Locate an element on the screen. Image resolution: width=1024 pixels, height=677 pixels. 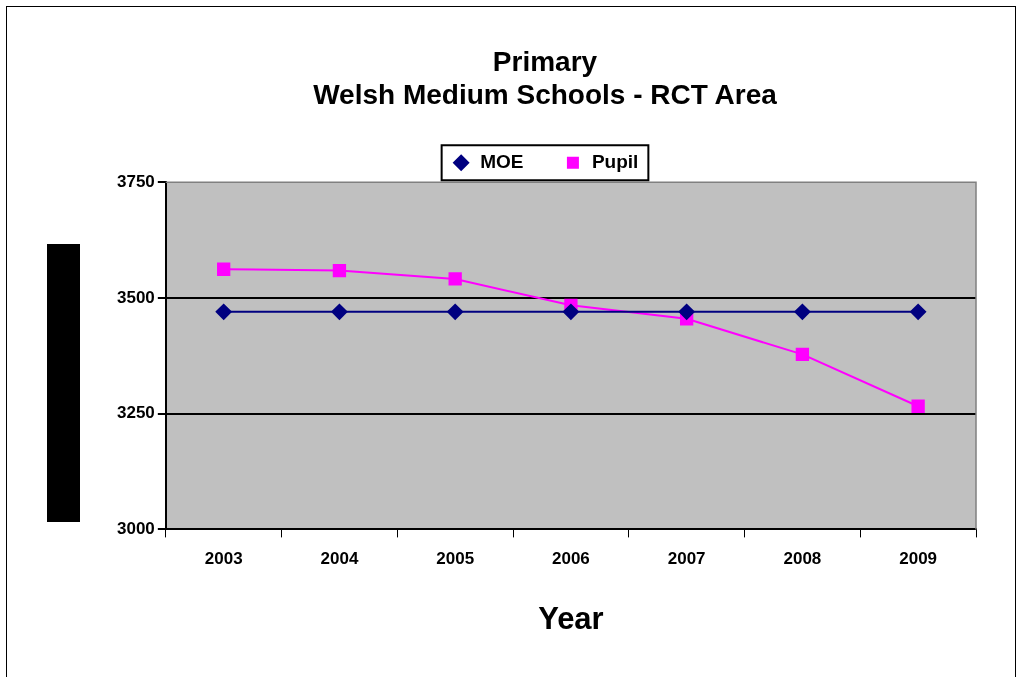
x-tick-label: 2007 is located at coordinates (686, 559).